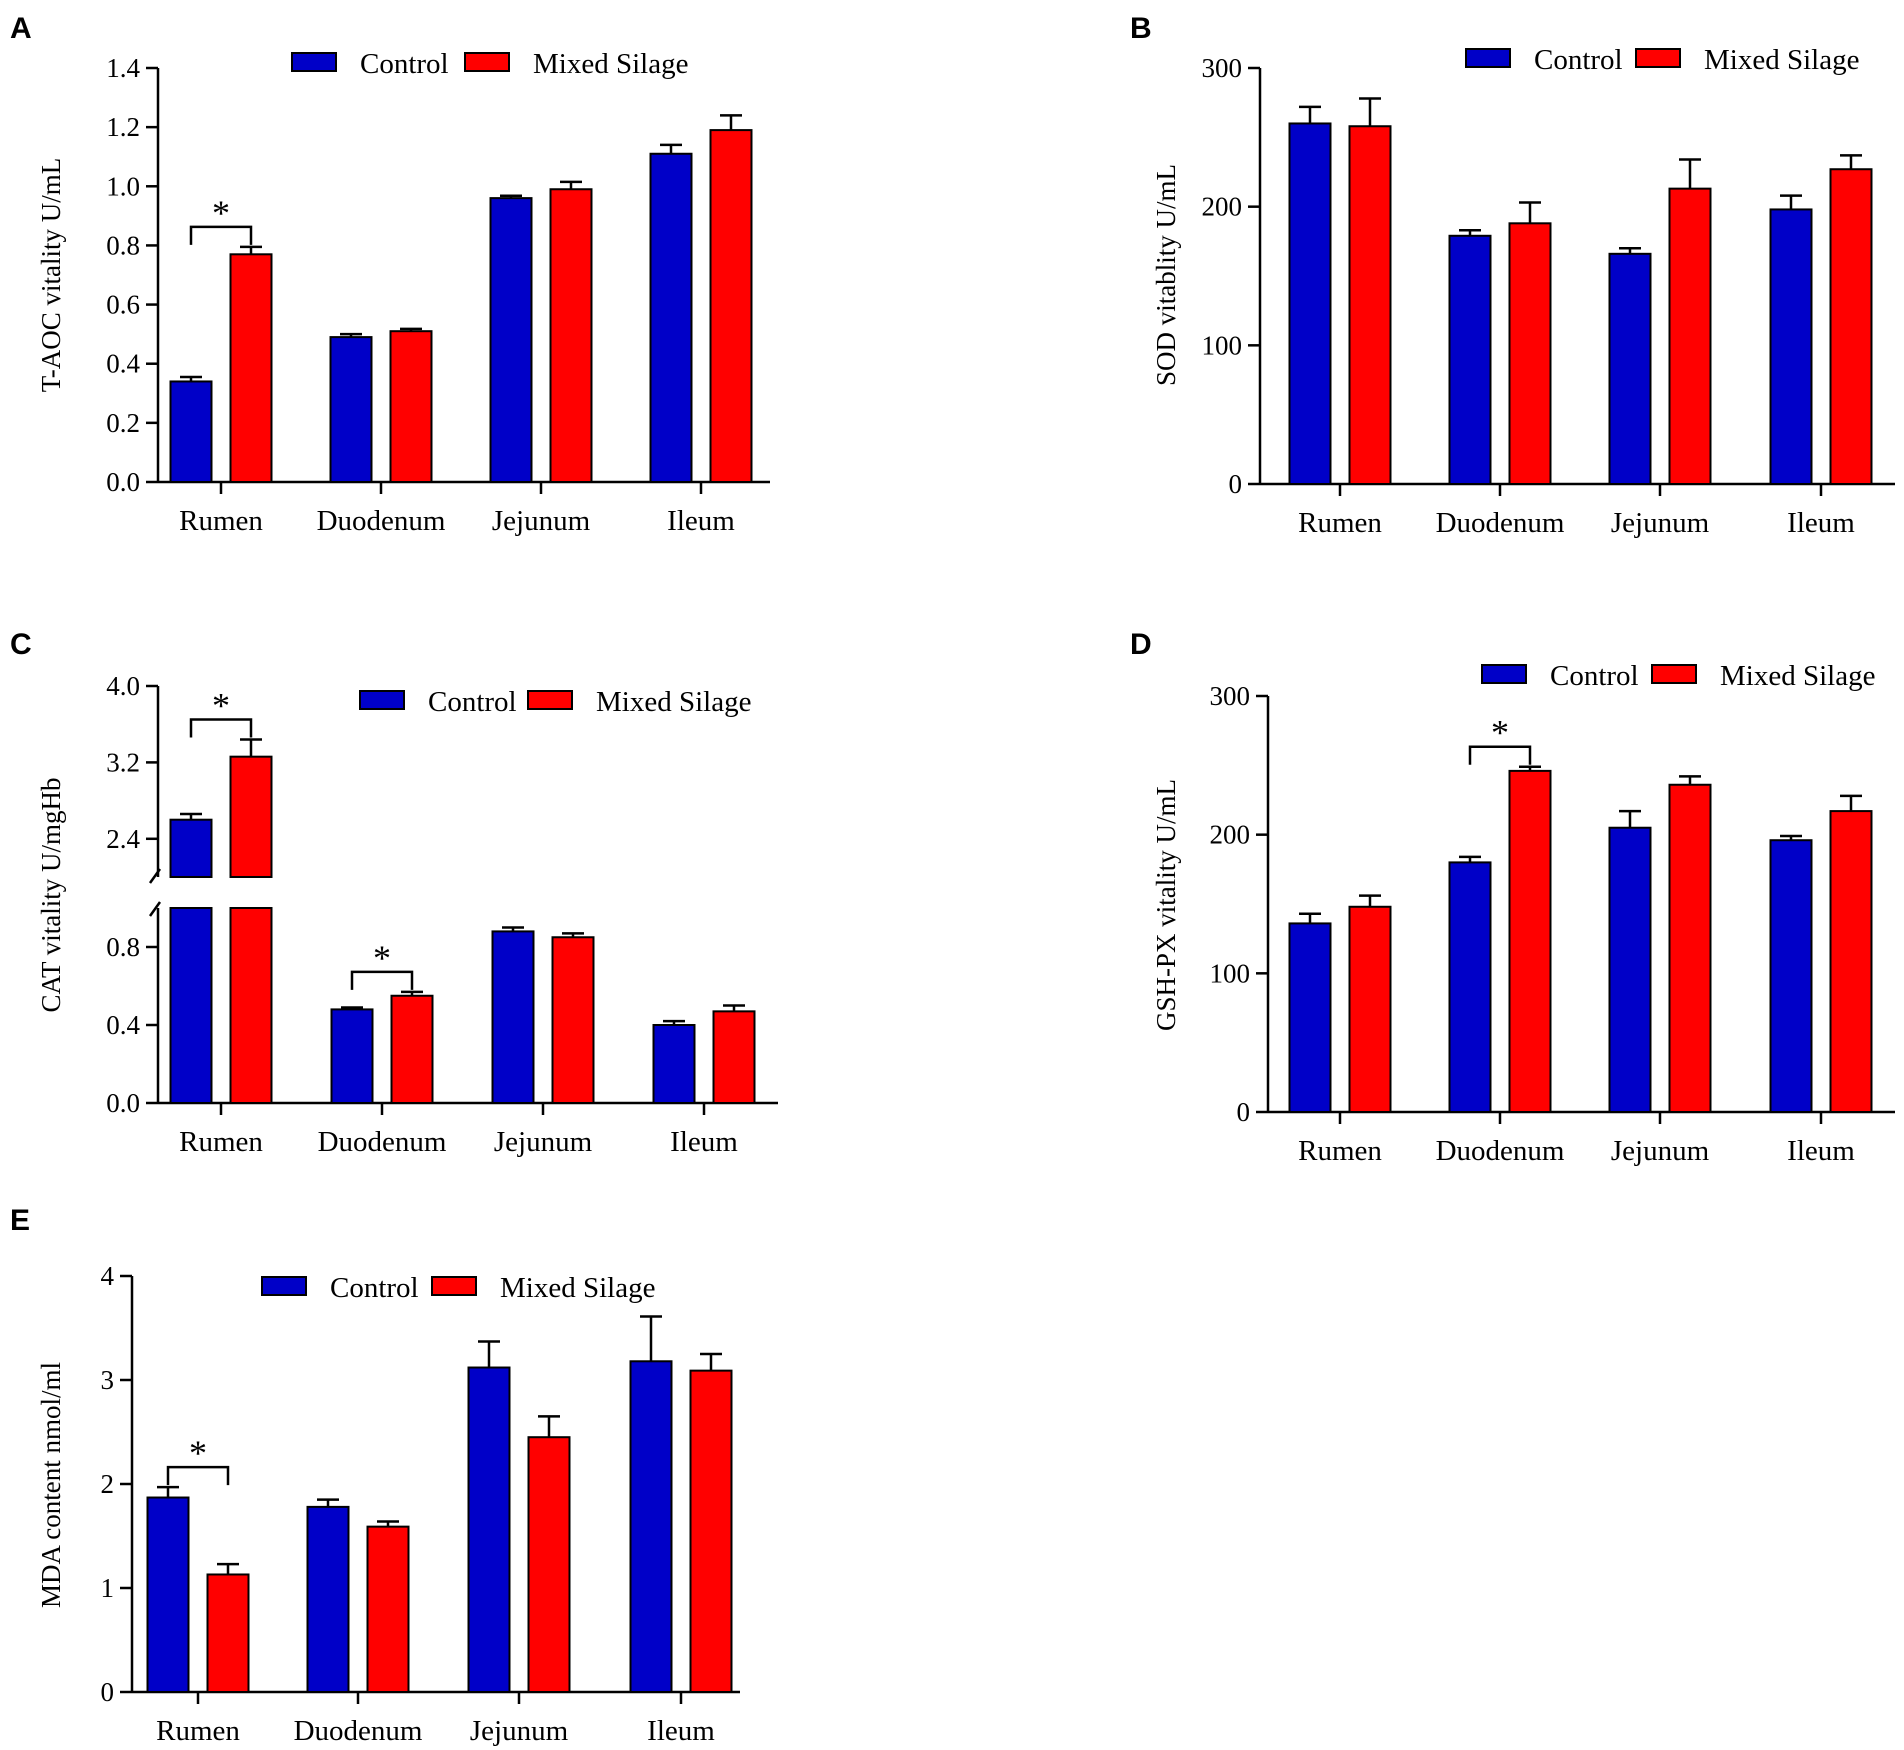 Image resolution: width=1904 pixels, height=1750 pixels. Describe the element at coordinates (123, 423) in the screenshot. I see `y-tick-label: 0.2` at that location.